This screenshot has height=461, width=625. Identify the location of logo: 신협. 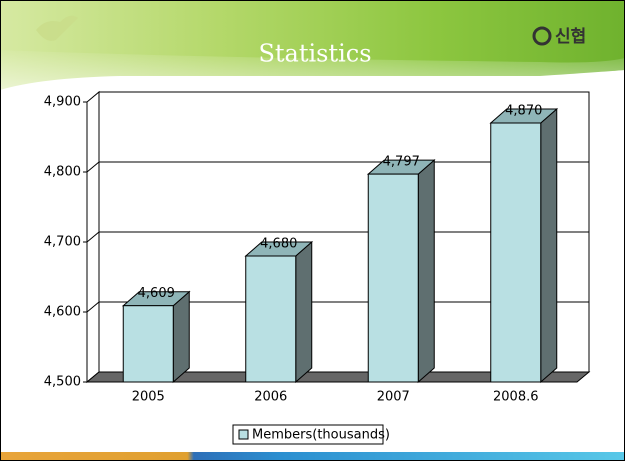
(570, 36).